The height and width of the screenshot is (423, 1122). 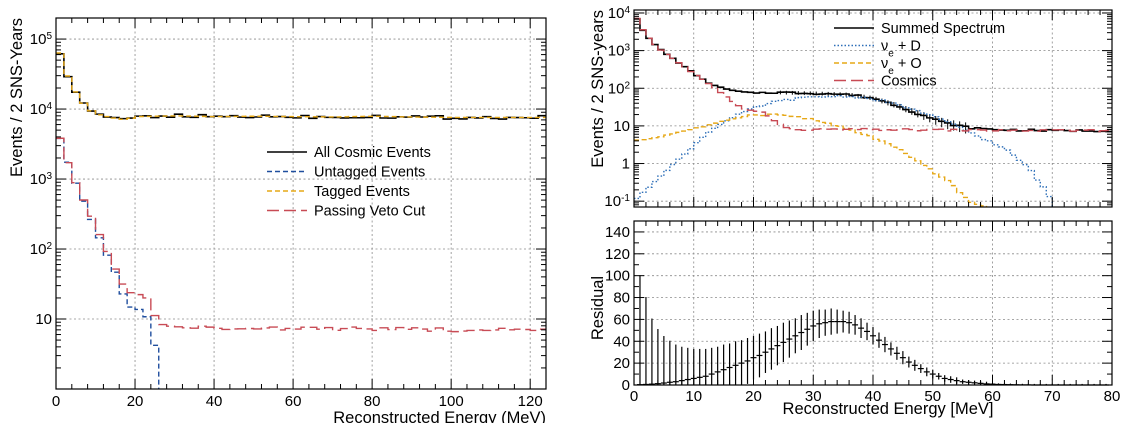 I want to click on legend-label-1: Summed Spectrum, so click(x=943, y=29).